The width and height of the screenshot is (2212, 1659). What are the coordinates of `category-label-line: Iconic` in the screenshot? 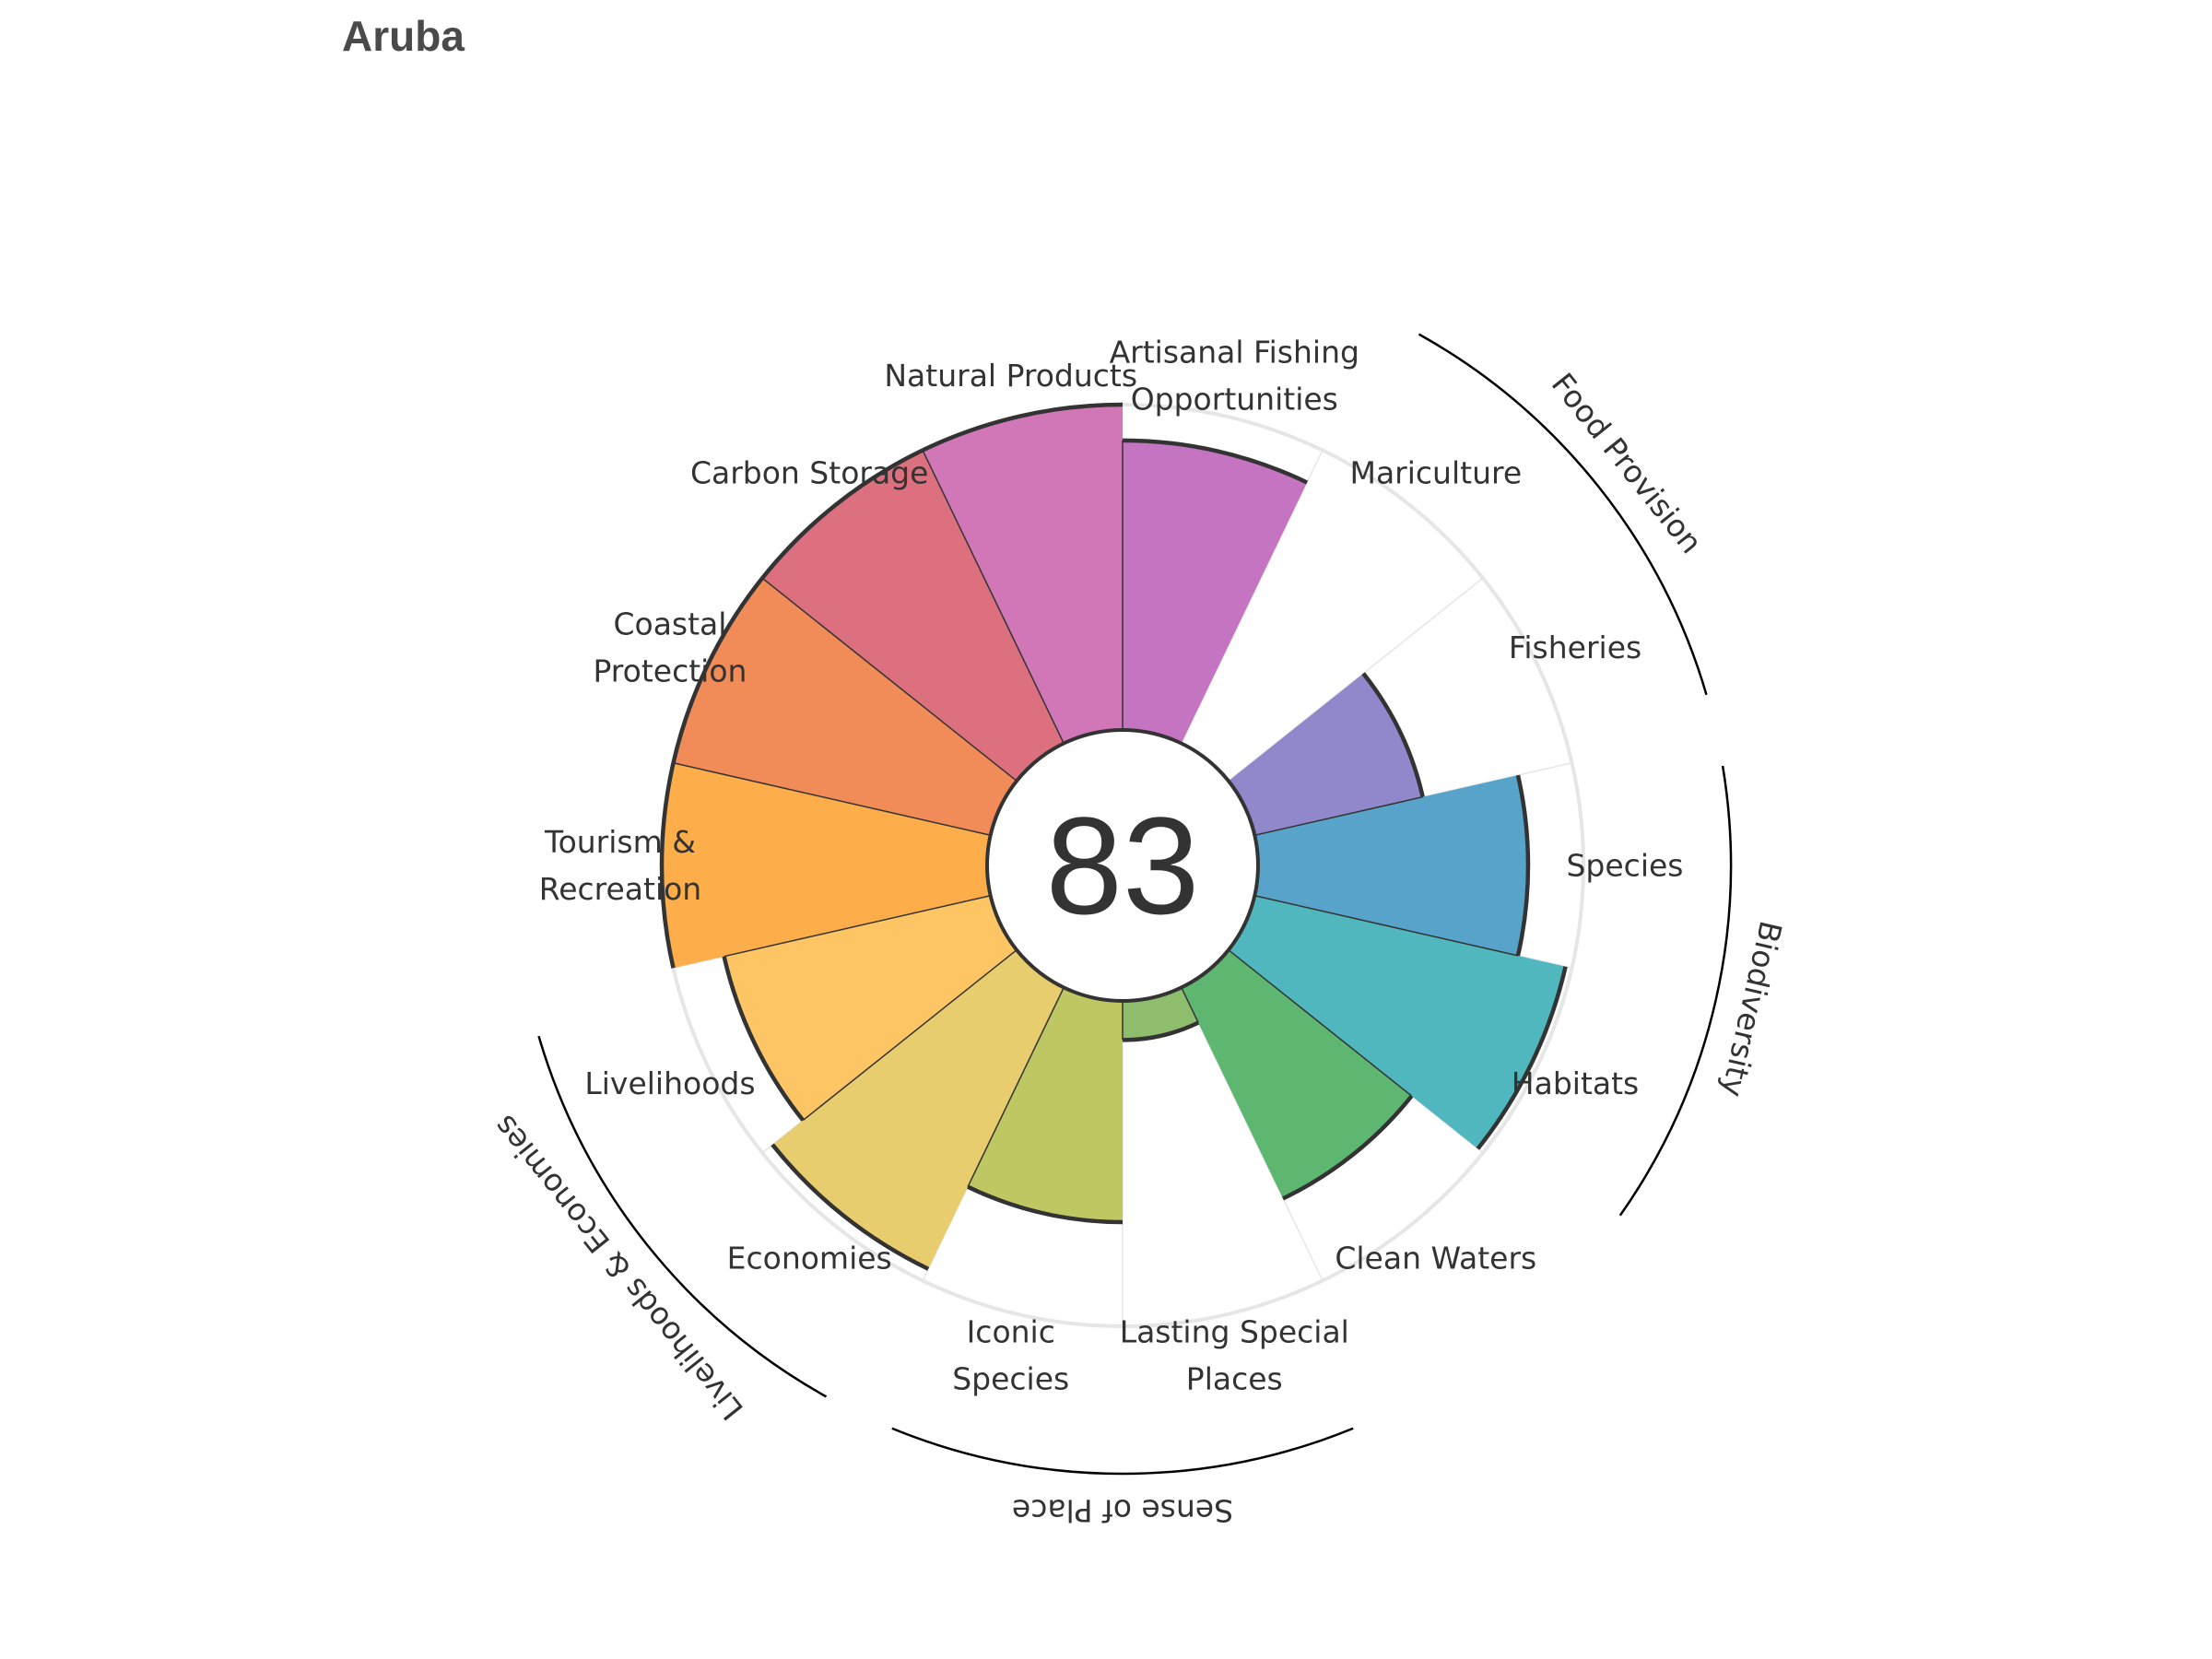 It's located at (1011, 1331).